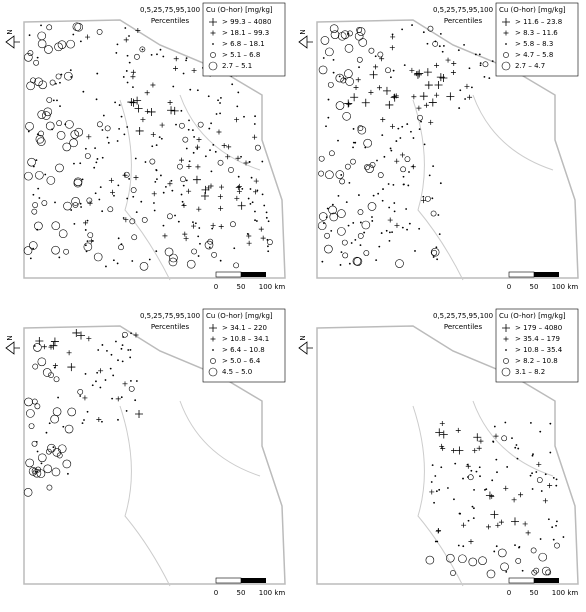 The width and height of the screenshot is (586, 612). What do you see at coordinates (536, 361) in the screenshot?
I see `legend-entry: > 8.2 – 10.8` at bounding box center [536, 361].